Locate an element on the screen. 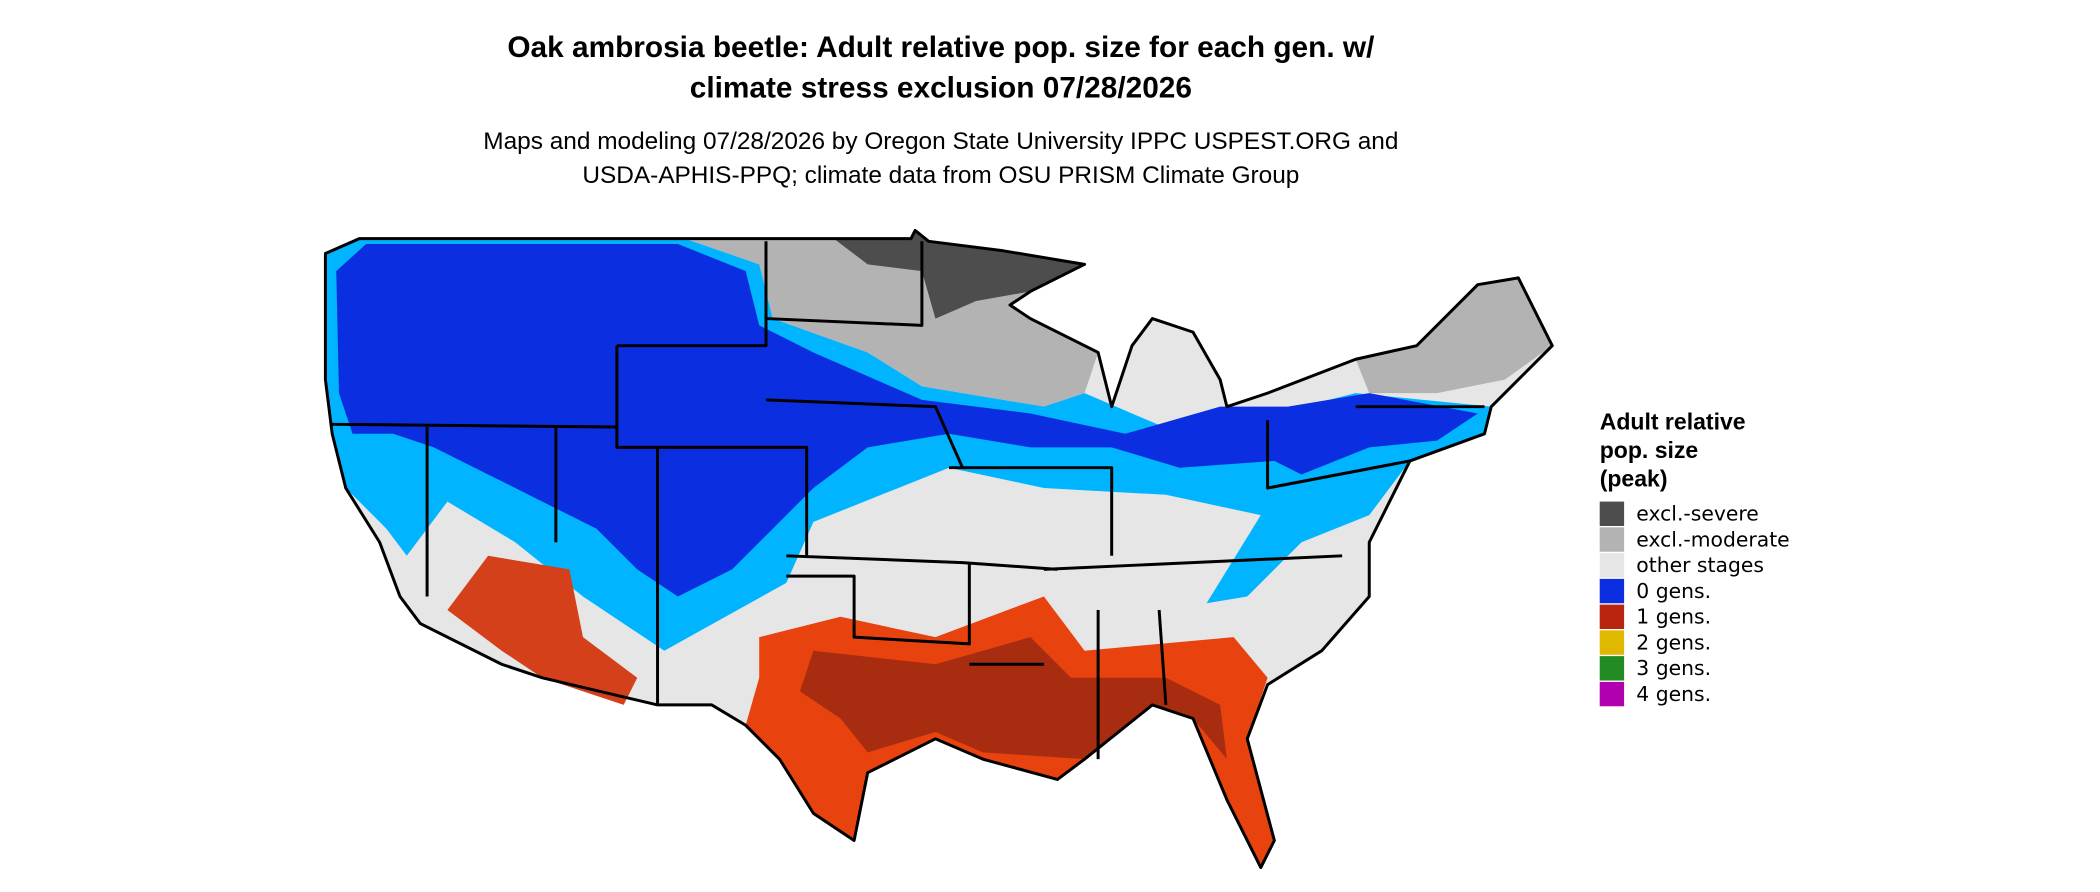 The height and width of the screenshot is (892, 2100). legend-label: 0 gens. is located at coordinates (1673, 591).